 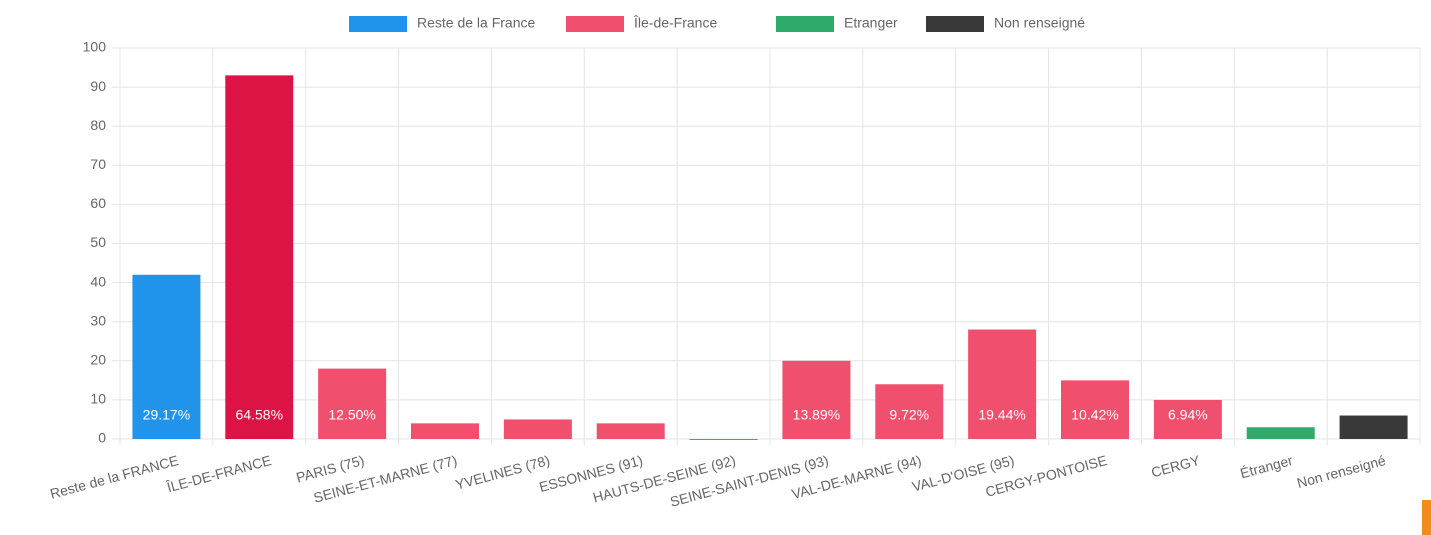 I want to click on x-tick-label: SEINE-SAINT-DENIS (93), so click(x=749, y=481).